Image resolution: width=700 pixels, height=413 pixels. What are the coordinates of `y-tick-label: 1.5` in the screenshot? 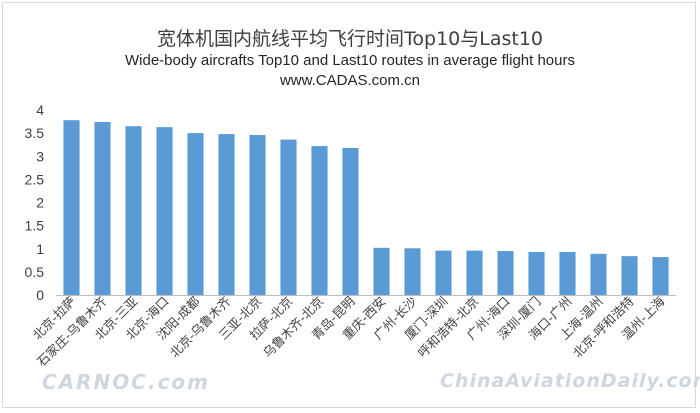 It's located at (35, 226).